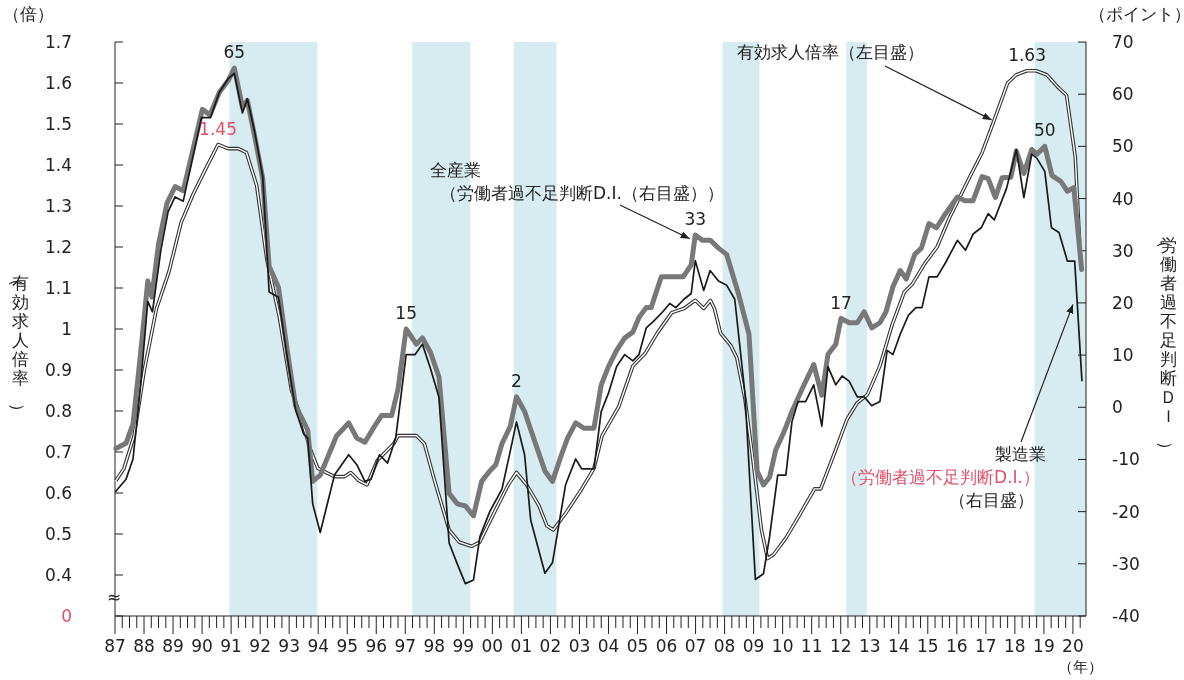  Describe the element at coordinates (492, 646) in the screenshot. I see `x-tick-label: 00` at that location.